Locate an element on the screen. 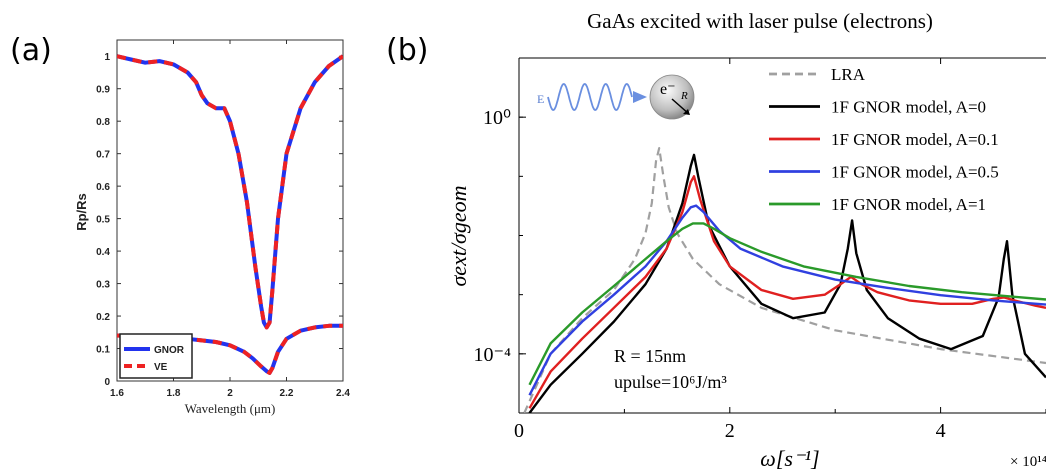 Image resolution: width=1046 pixels, height=470 pixels. chart-a-ytick-label: 0.8 is located at coordinates (103, 122).